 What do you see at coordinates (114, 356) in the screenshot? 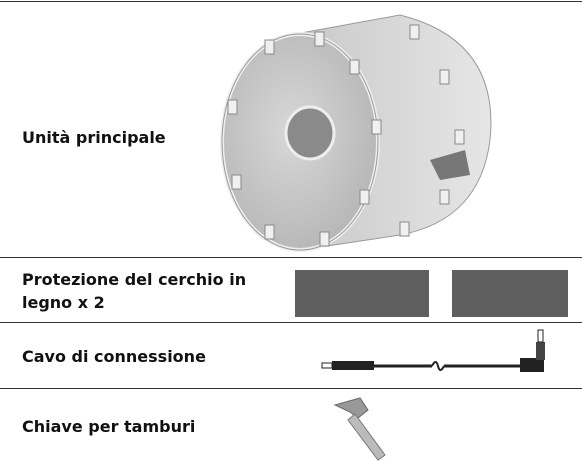
I see `item-label: Cavo di connessione` at bounding box center [114, 356].